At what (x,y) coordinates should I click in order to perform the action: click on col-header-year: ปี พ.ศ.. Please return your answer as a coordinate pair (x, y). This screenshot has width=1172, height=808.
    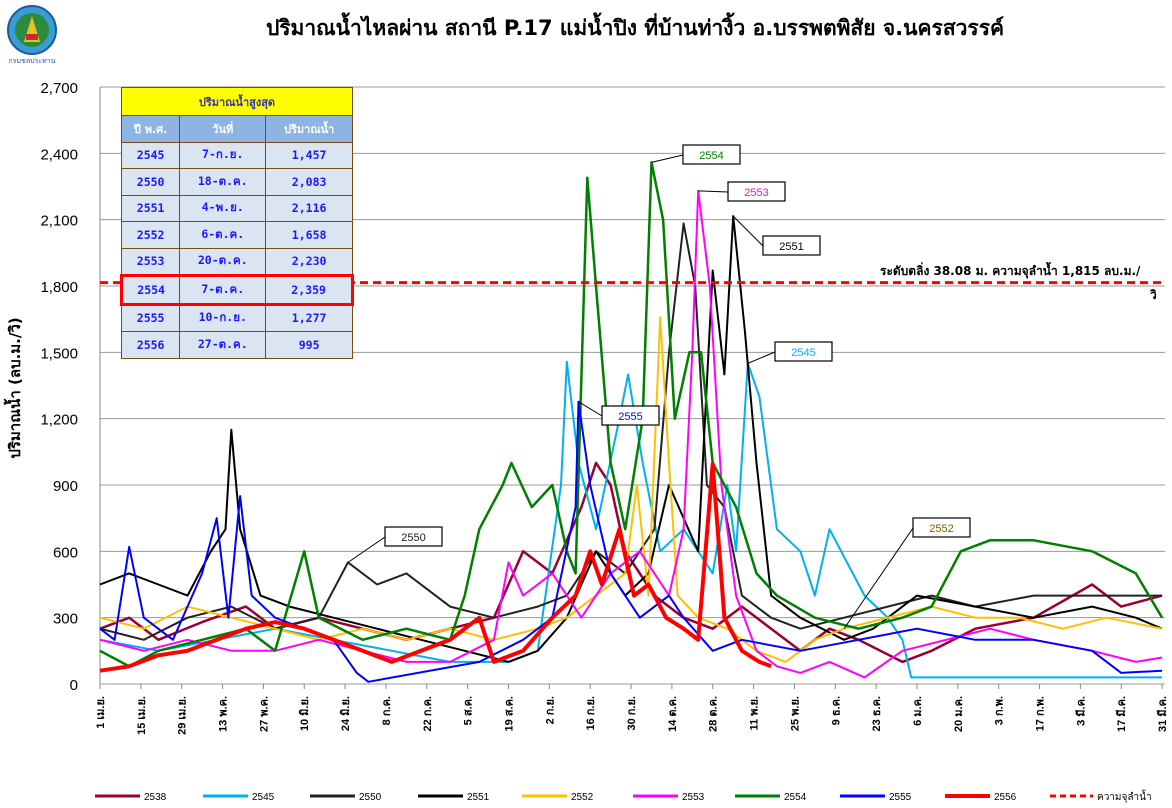
    Looking at the image, I should click on (150, 129).